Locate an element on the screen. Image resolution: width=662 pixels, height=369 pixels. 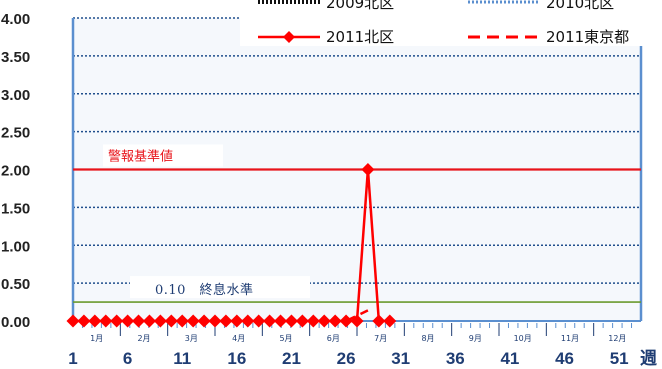
y-tick-label: 1.00 is located at coordinates (15, 246).